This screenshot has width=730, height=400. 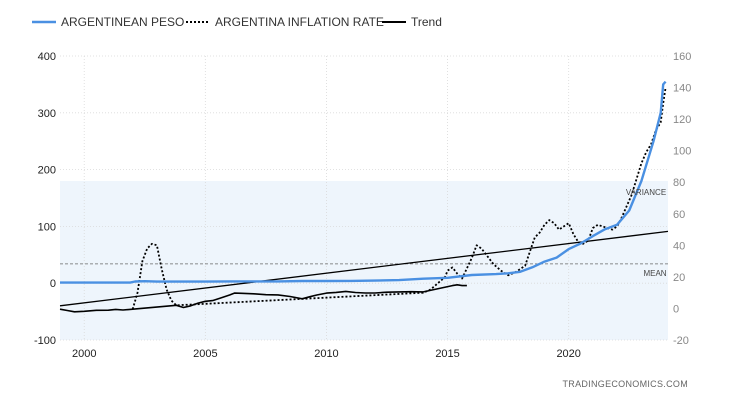 I want to click on y-right-tick-label: 0, so click(x=676, y=309).